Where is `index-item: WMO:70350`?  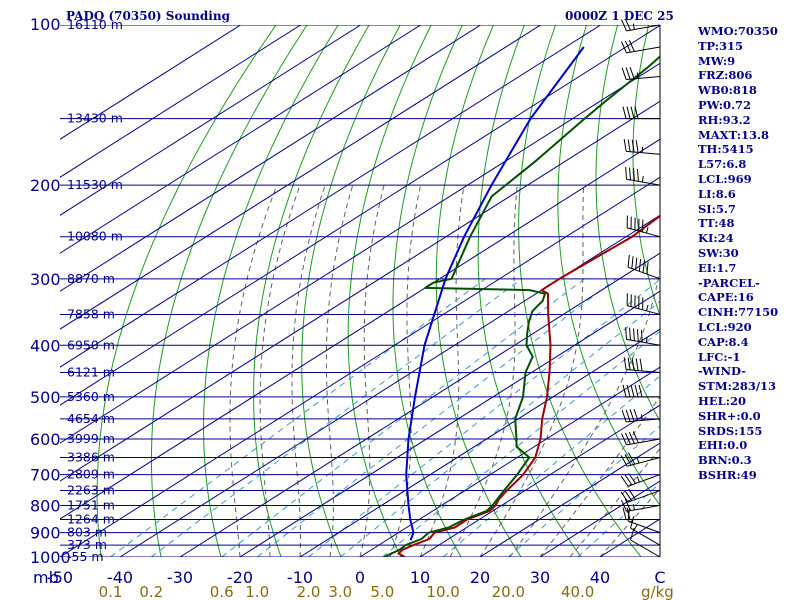 index-item: WMO:70350 is located at coordinates (738, 31).